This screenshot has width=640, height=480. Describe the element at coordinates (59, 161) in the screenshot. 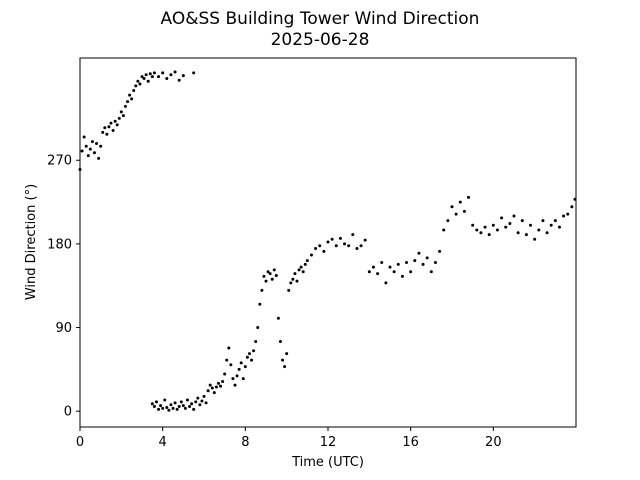

I see `y-tick-label: 270` at that location.